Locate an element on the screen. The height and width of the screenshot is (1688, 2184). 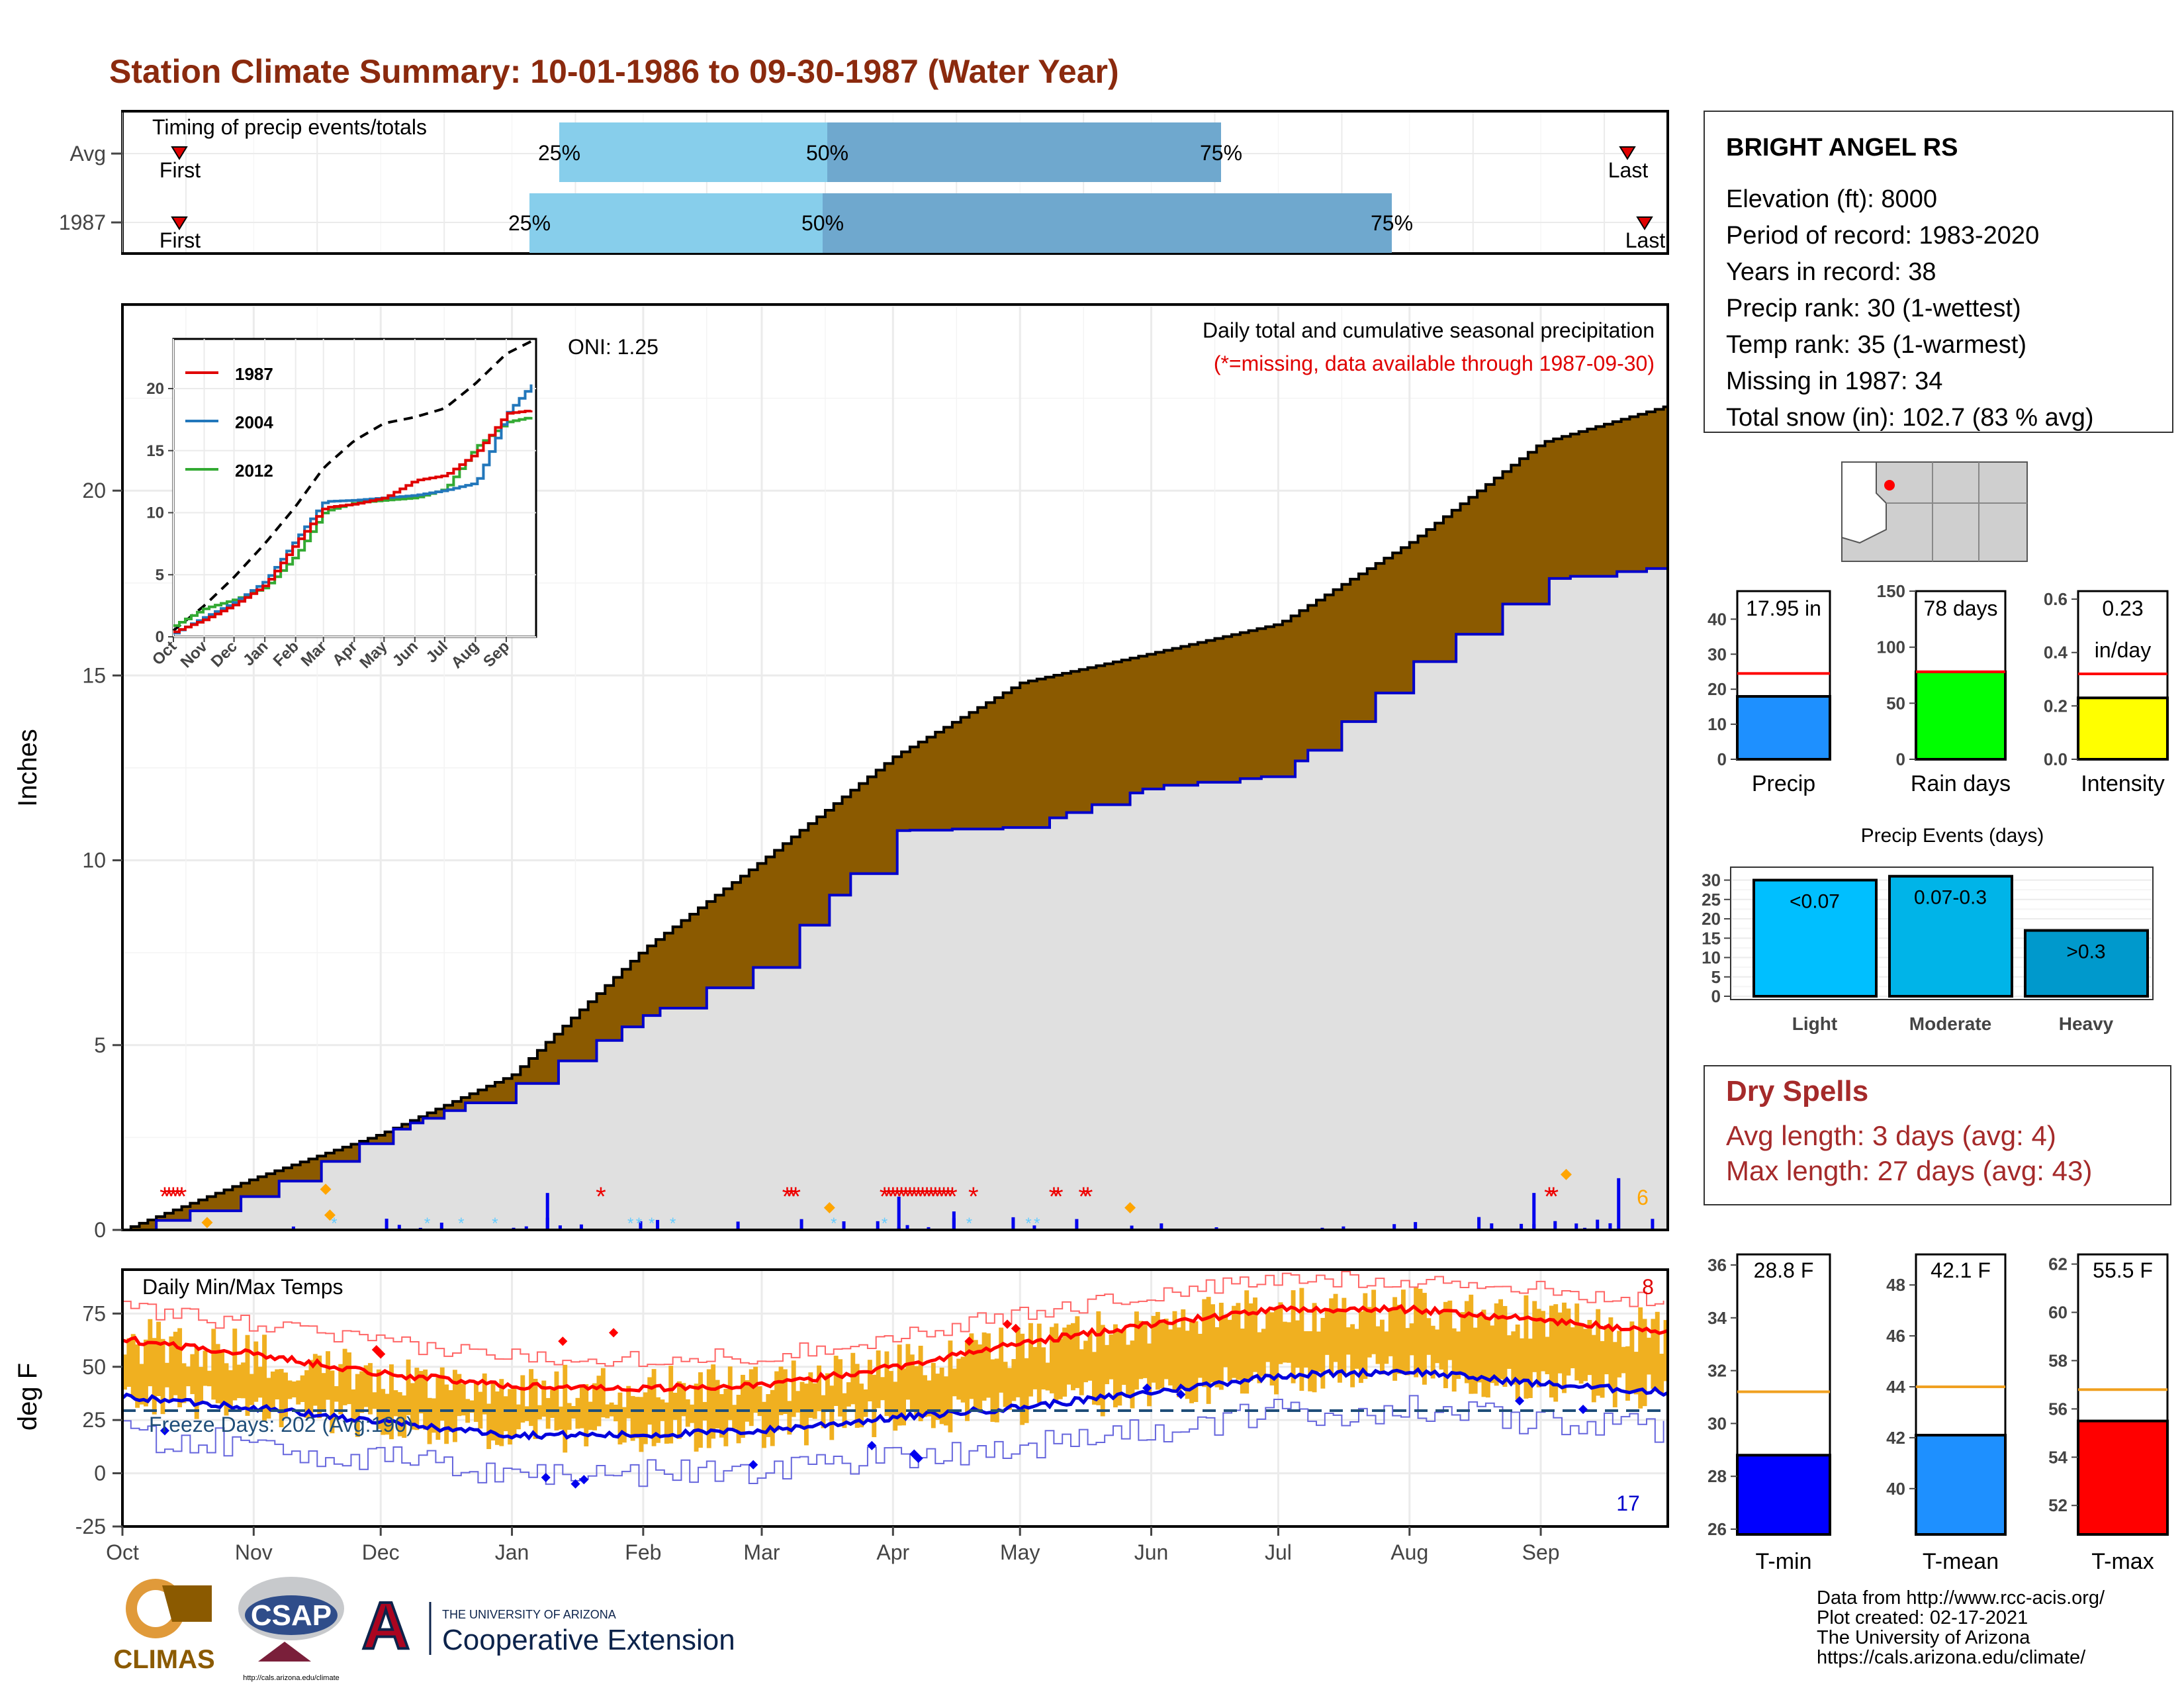
station-line-3: Years in record: 38 is located at coordinates (1831, 272).